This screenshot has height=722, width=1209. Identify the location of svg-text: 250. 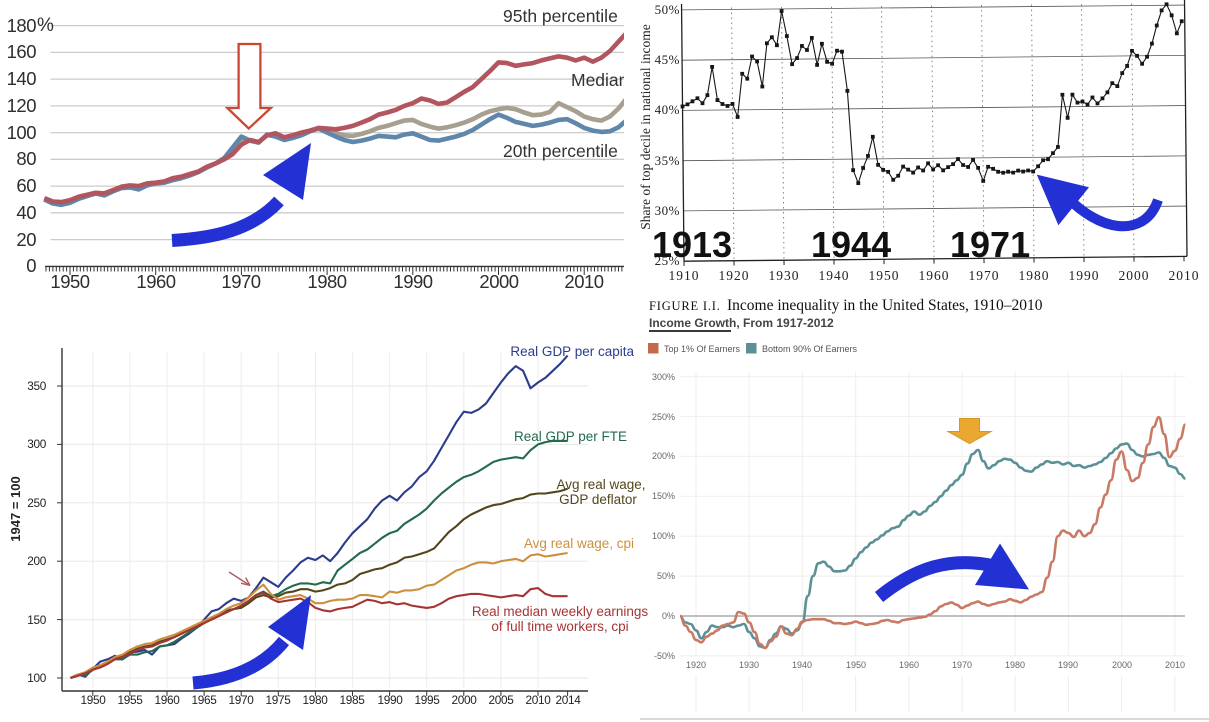
(37, 503).